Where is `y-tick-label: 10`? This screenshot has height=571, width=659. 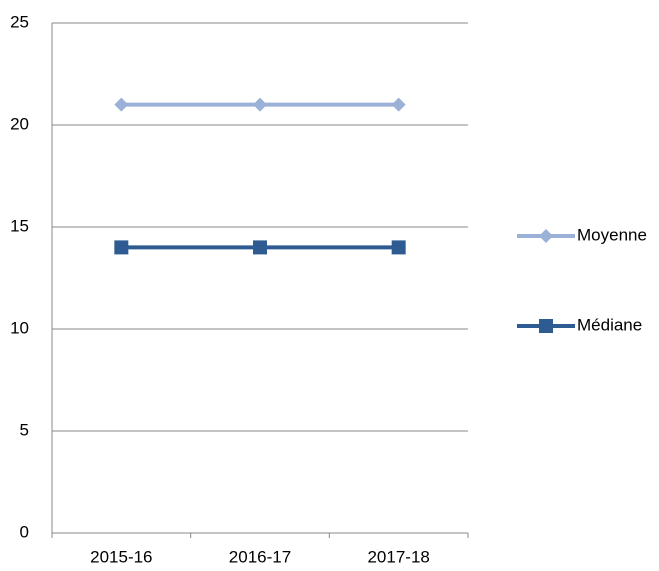 y-tick-label: 10 is located at coordinates (19, 327).